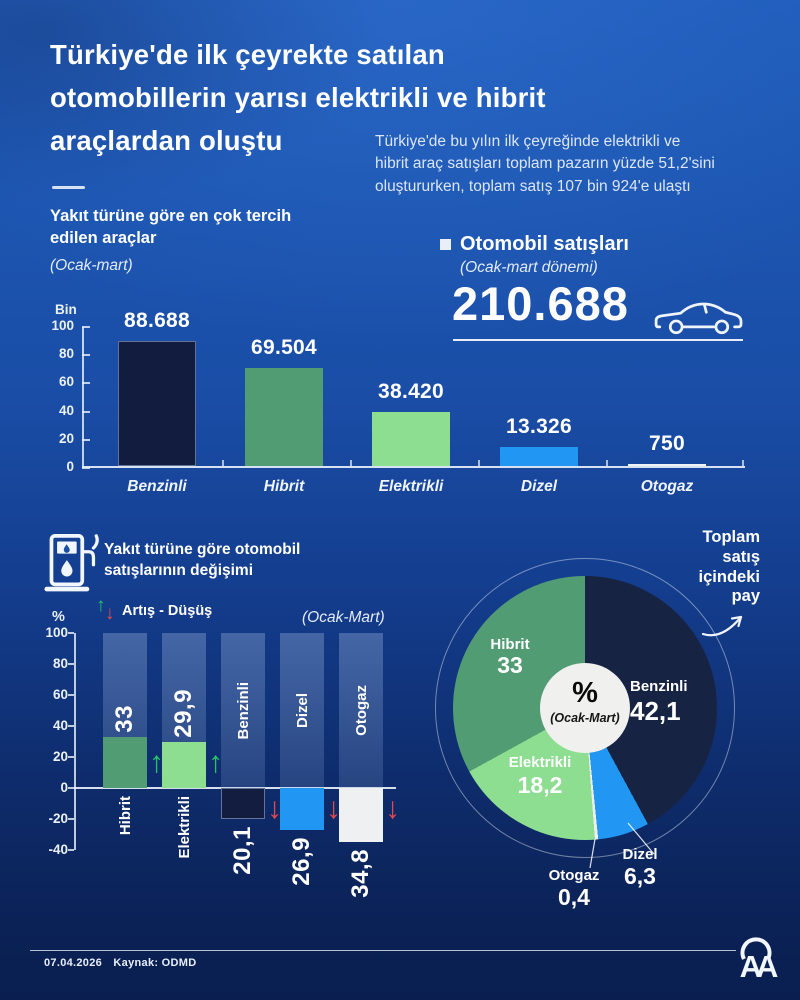 This screenshot has height=1000, width=800. Describe the element at coordinates (622, 845) in the screenshot. I see `pie-leader-lines` at that location.